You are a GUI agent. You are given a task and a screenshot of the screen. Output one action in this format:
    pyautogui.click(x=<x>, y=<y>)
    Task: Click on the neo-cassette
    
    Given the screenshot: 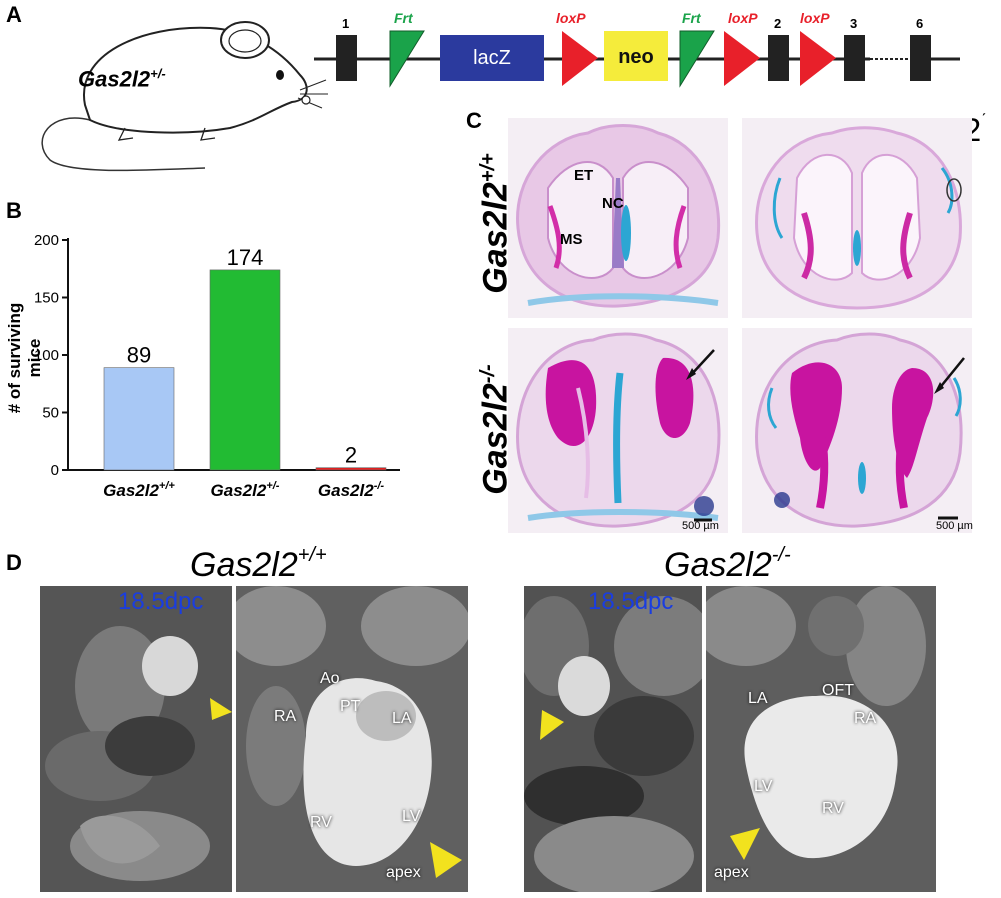 What is the action you would take?
    pyautogui.click(x=636, y=56)
    